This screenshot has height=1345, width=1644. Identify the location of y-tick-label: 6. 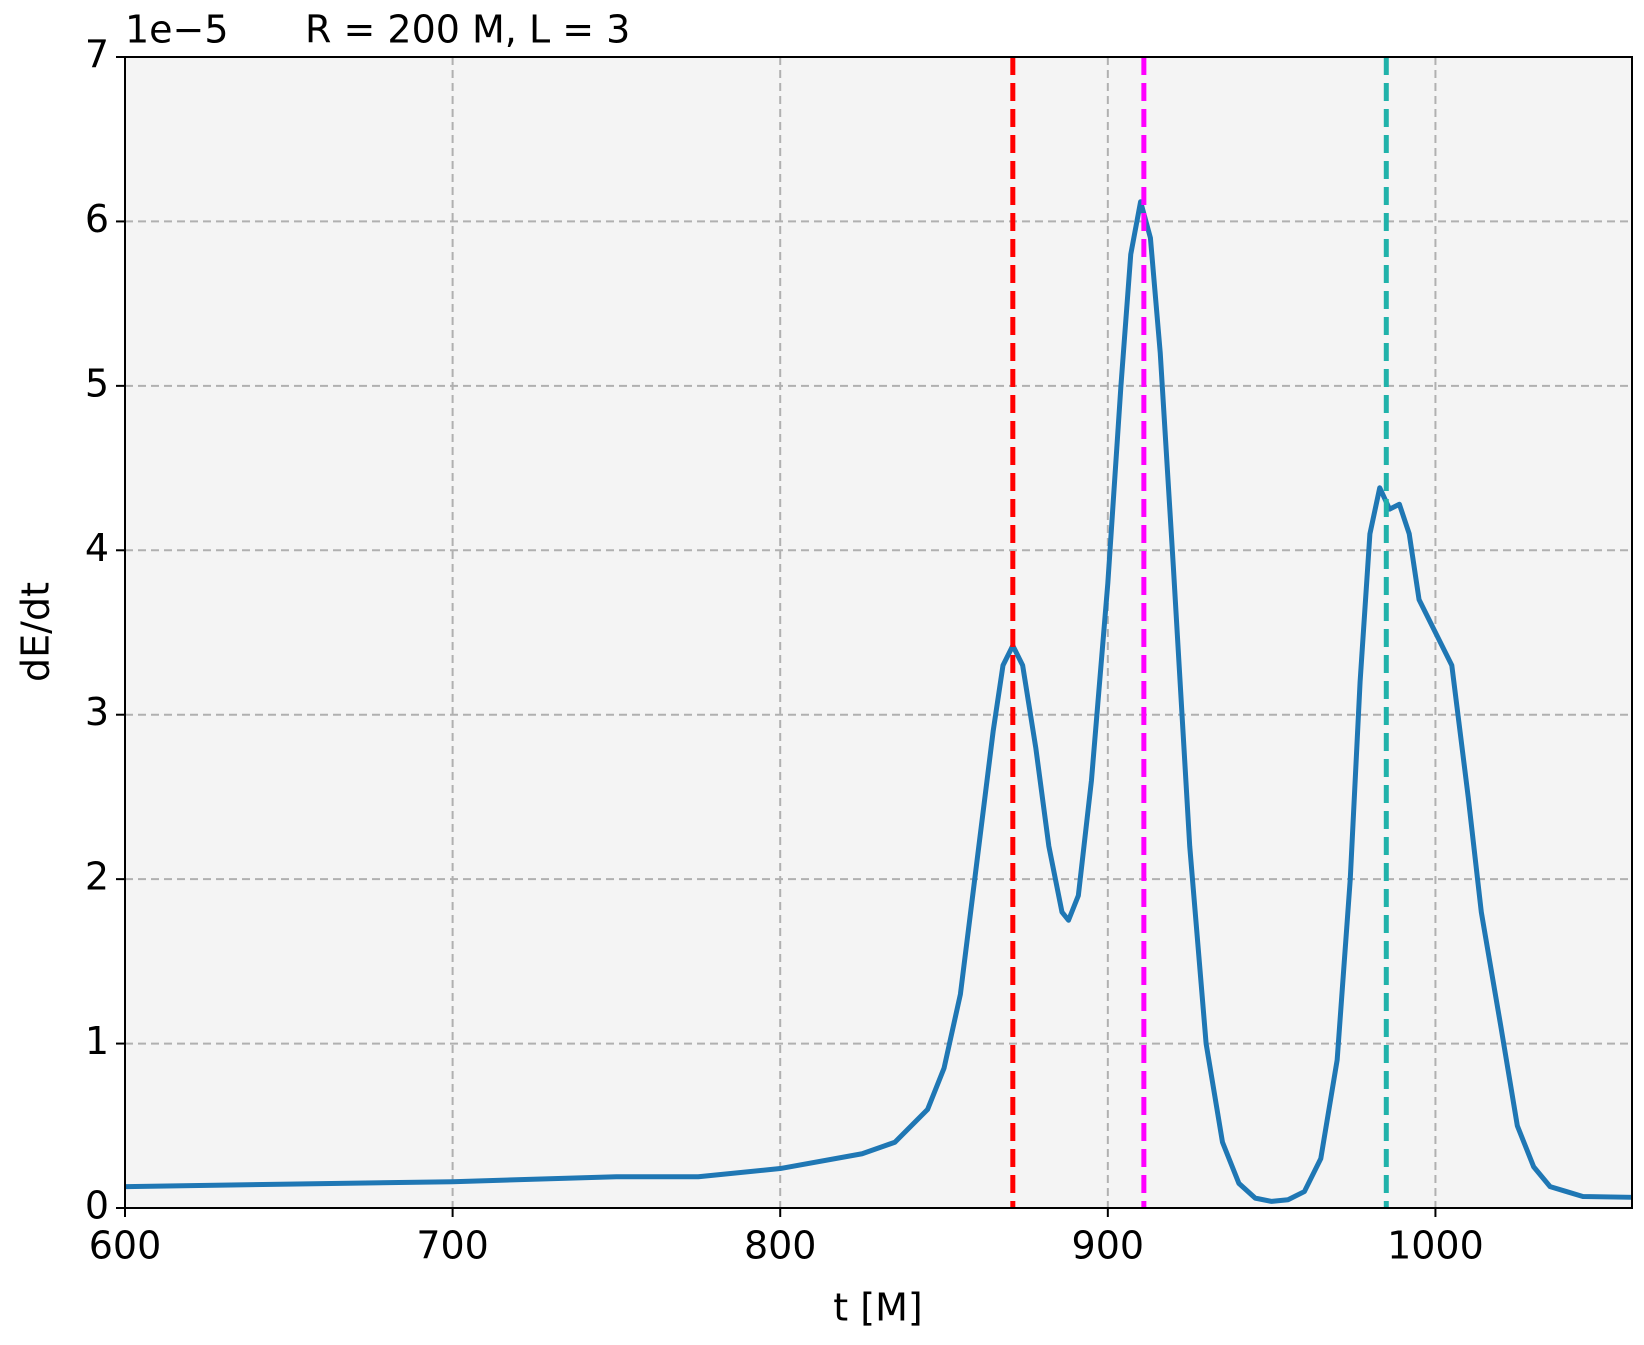
(97, 219).